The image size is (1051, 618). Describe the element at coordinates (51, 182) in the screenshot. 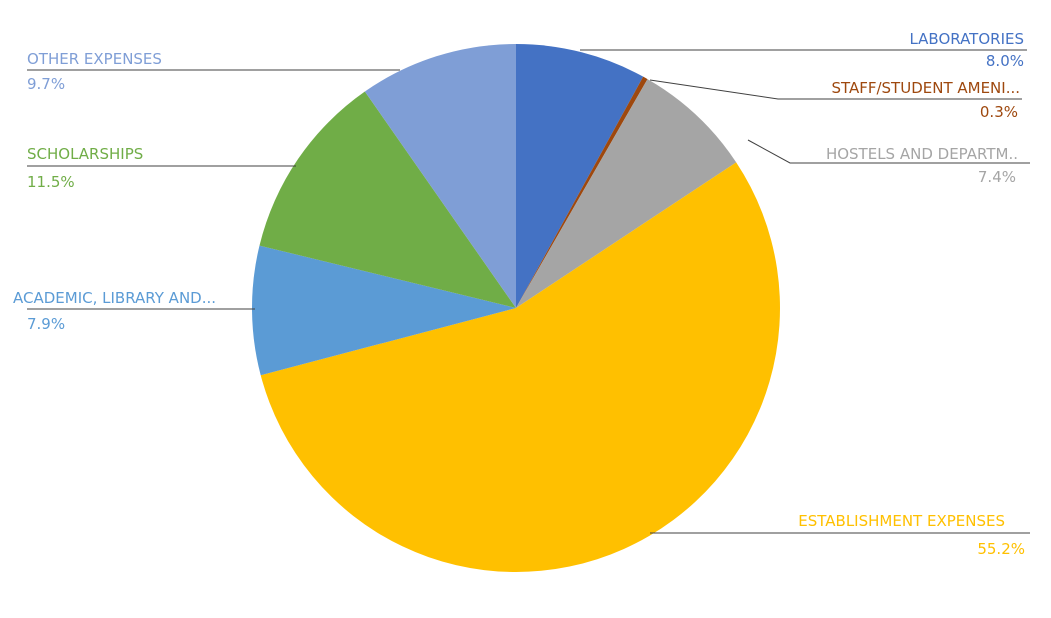

I see `slice-value-scholarships: 11.5%` at that location.